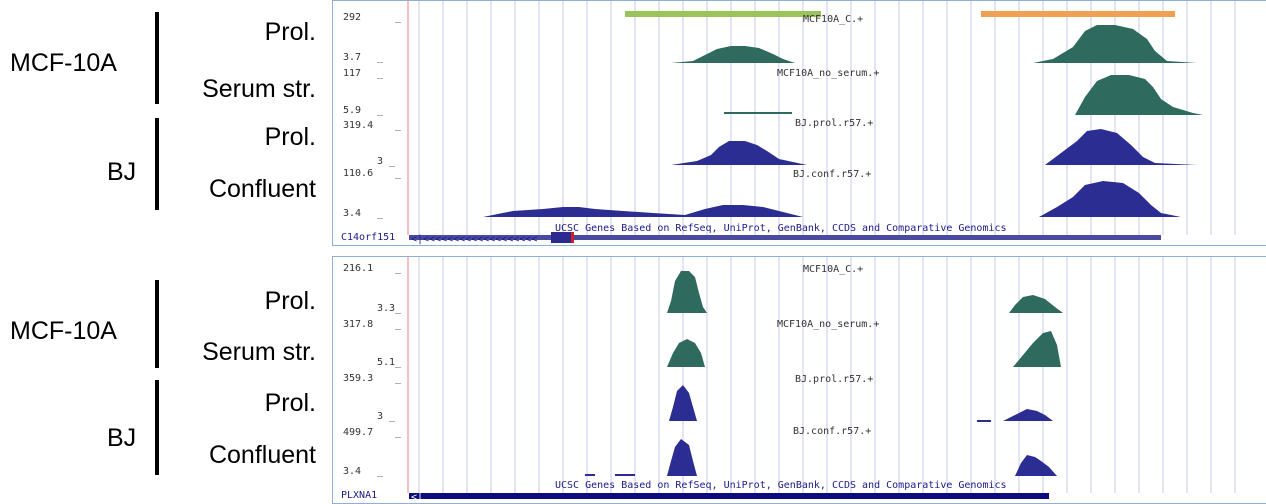  Describe the element at coordinates (572, 237) in the screenshot. I see `gene-marker` at that location.